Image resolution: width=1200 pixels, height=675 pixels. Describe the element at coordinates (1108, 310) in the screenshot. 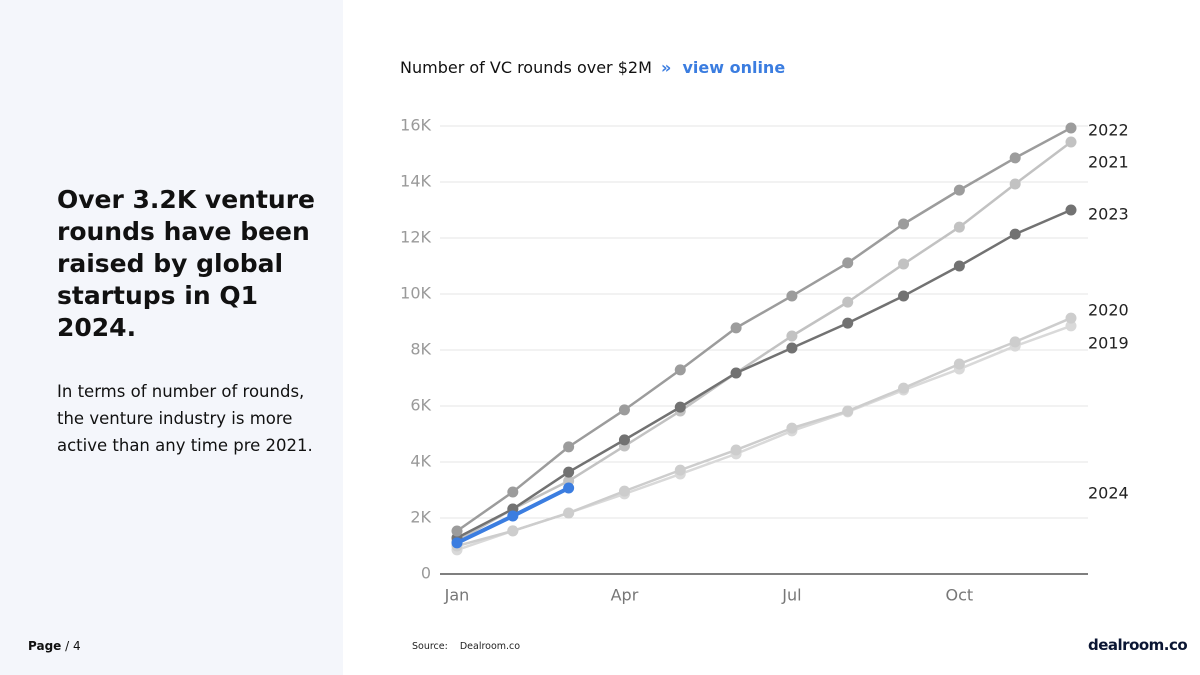

I see `series-label: 2020` at that location.